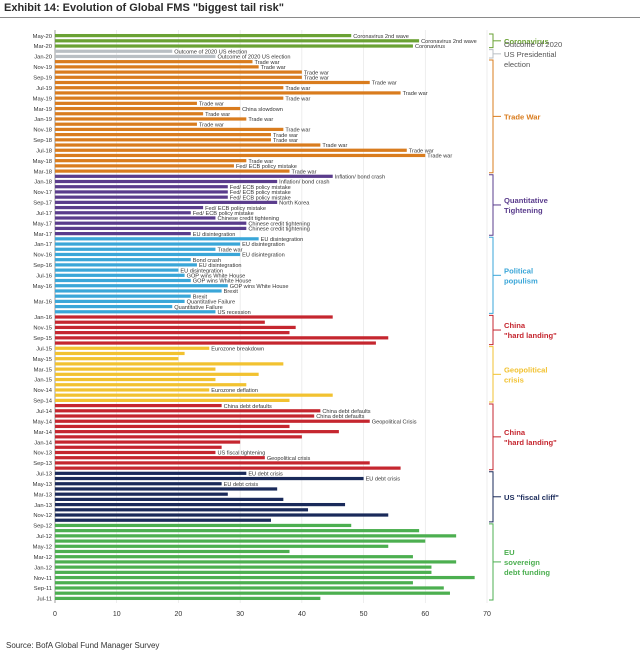  What do you see at coordinates (43, 422) in the screenshot?
I see `y-tick-label: May-14` at bounding box center [43, 422].